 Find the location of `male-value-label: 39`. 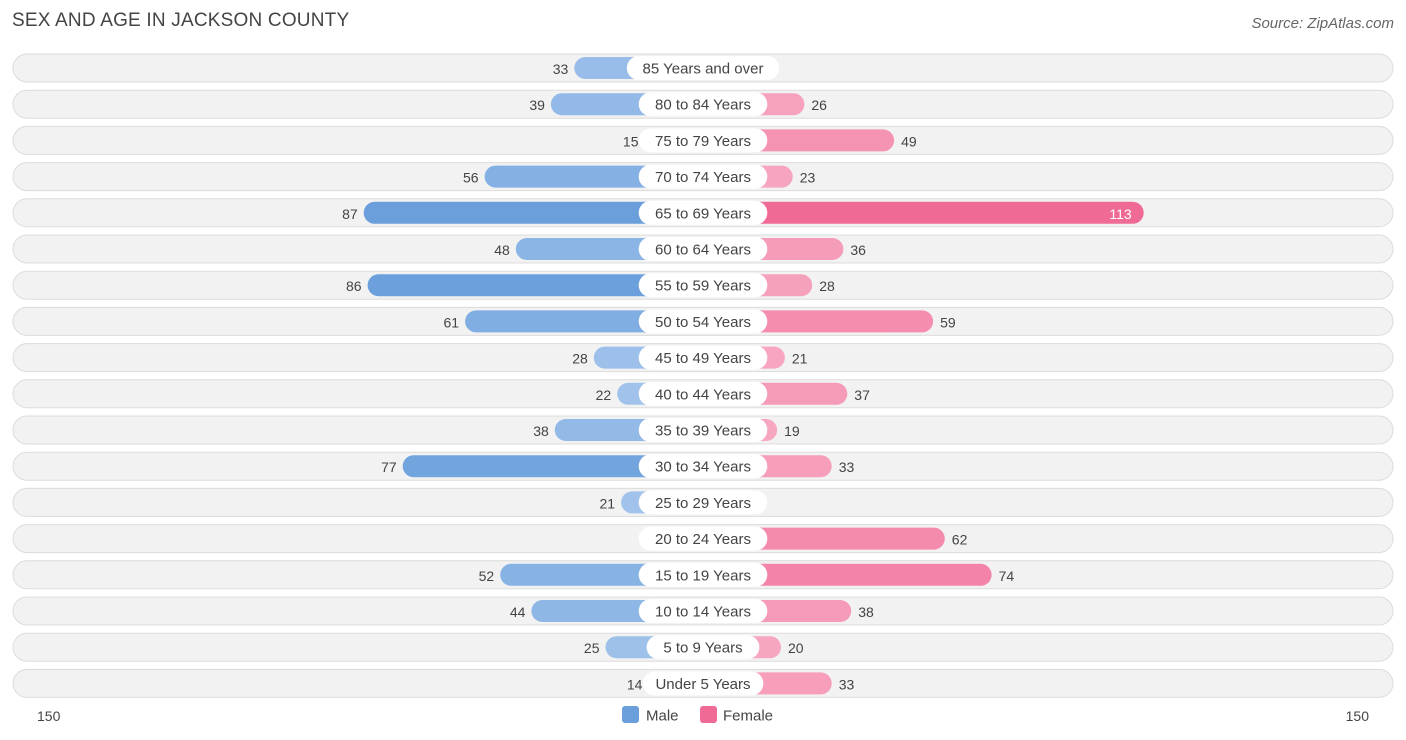

male-value-label: 39 is located at coordinates (537, 105).